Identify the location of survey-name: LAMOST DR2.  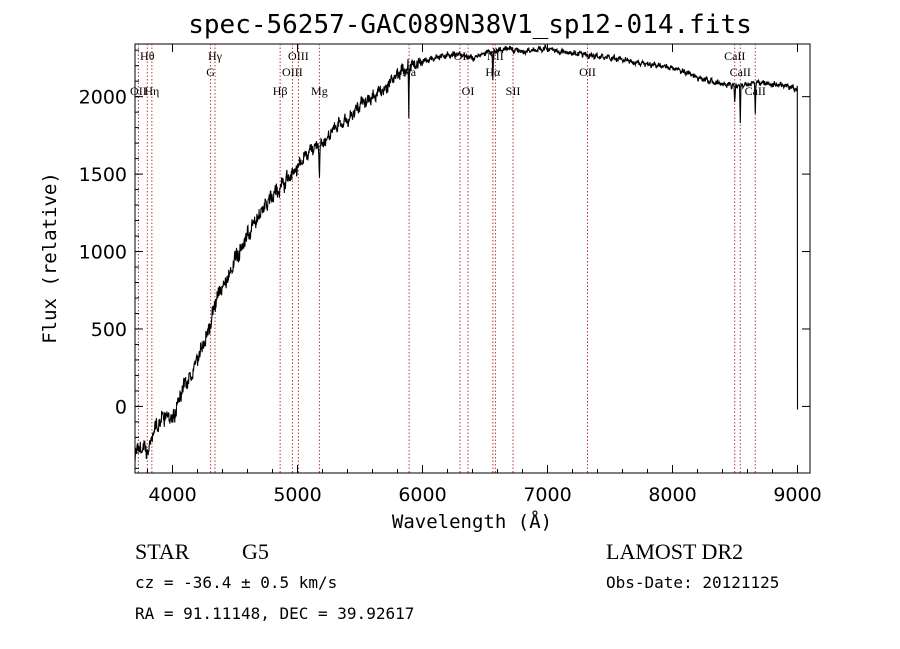
(674, 551).